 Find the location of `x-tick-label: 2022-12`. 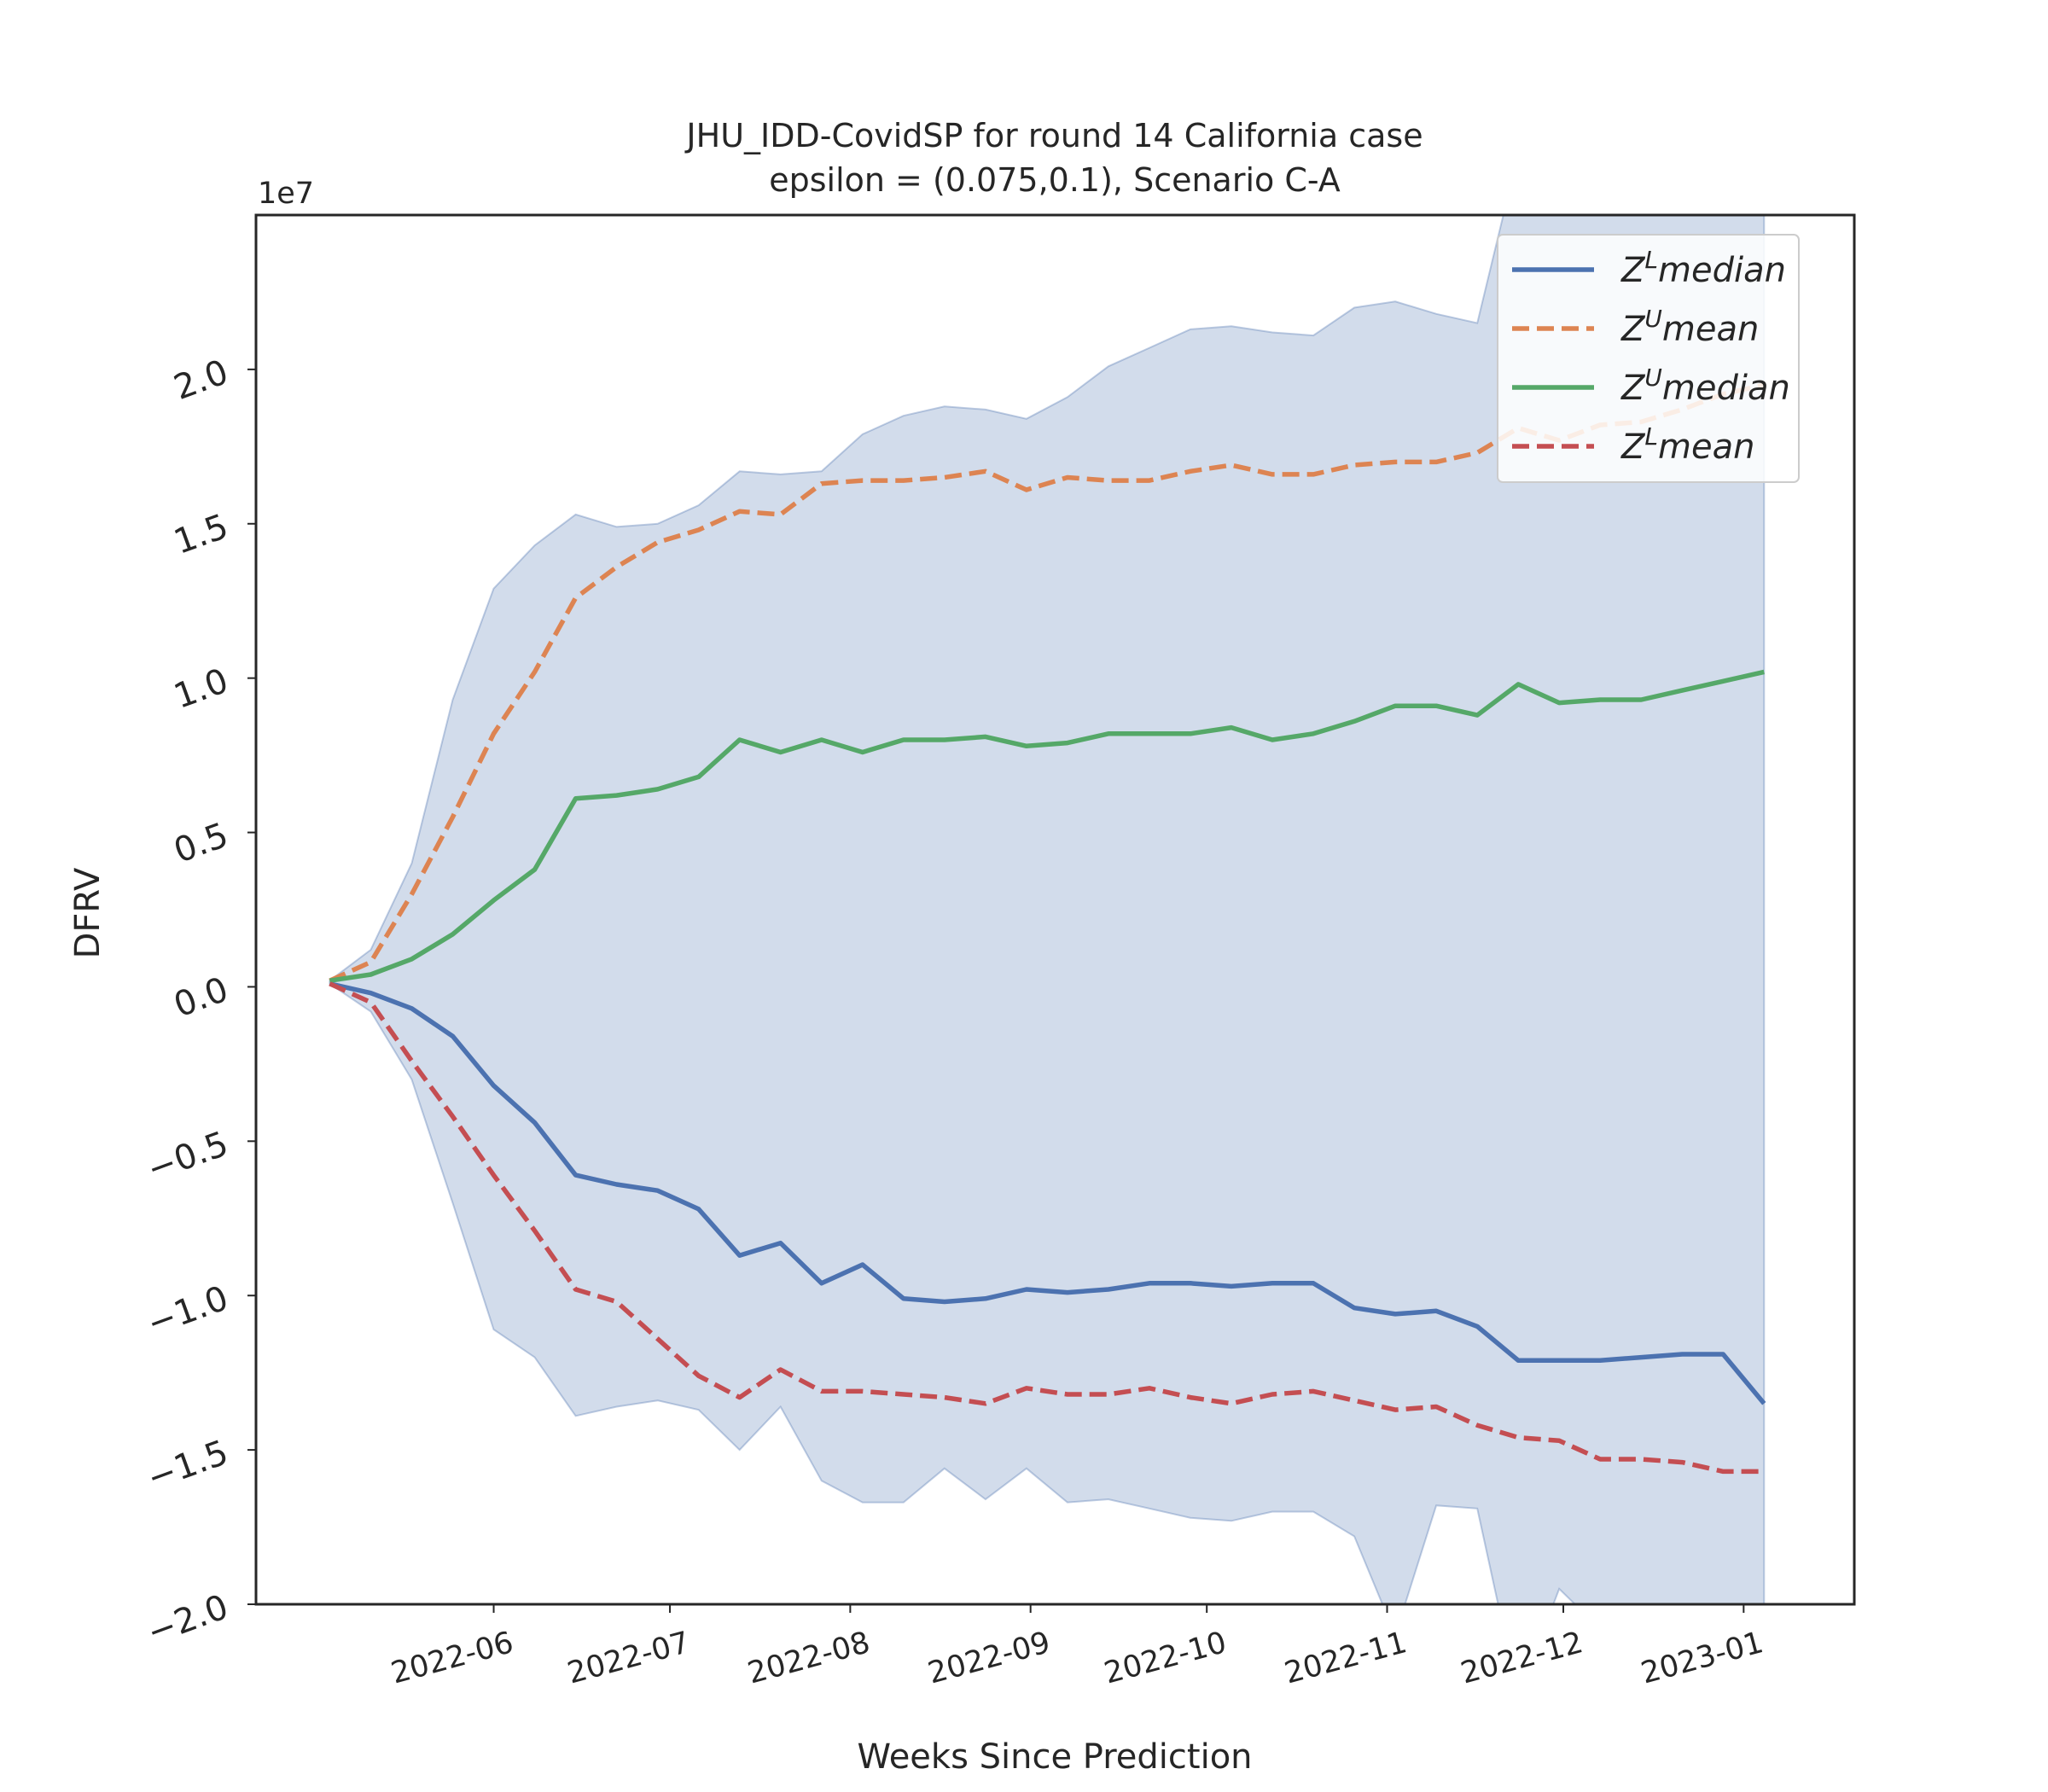

x-tick-label: 2022-12 is located at coordinates (1522, 1658).